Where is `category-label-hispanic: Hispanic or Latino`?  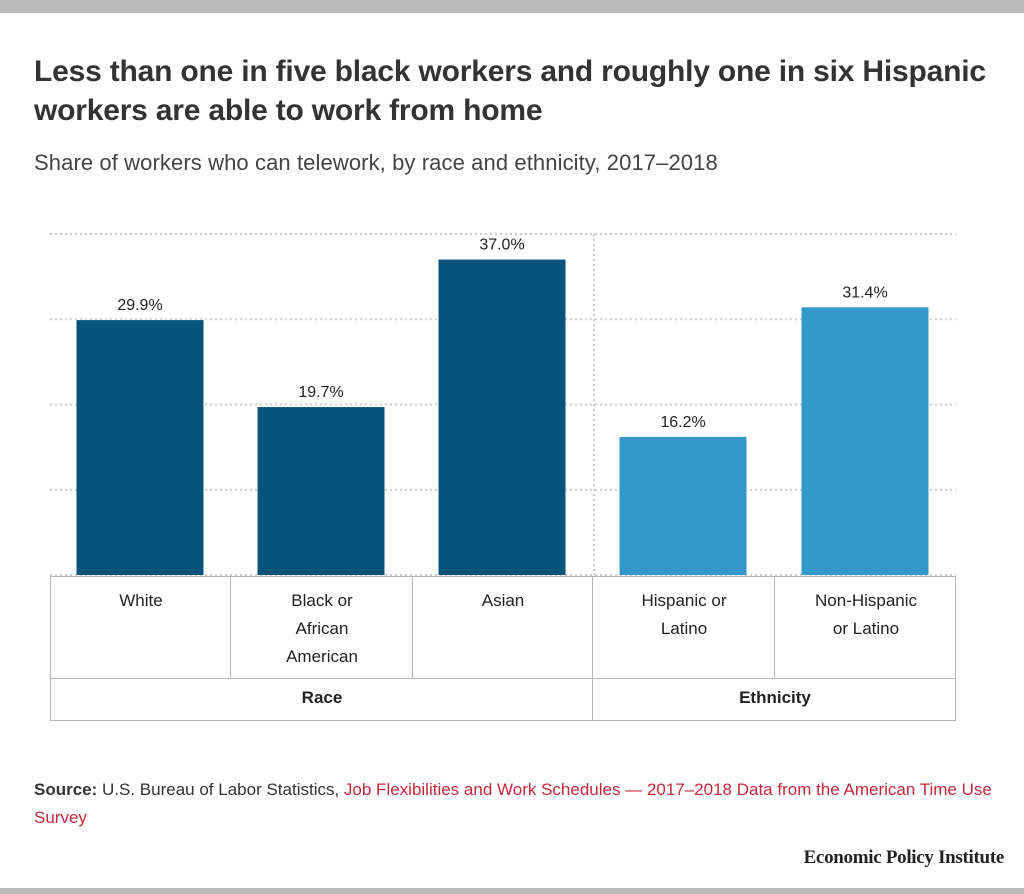
category-label-hispanic: Hispanic or Latino is located at coordinates (684, 614).